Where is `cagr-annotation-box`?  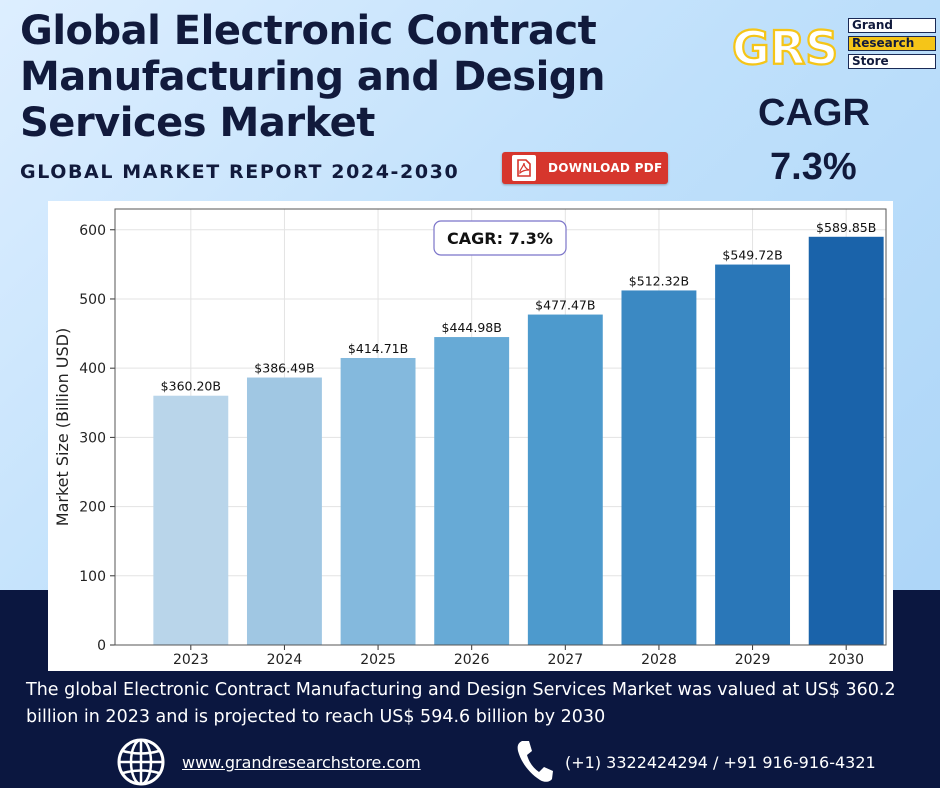
cagr-annotation-box is located at coordinates (500, 238).